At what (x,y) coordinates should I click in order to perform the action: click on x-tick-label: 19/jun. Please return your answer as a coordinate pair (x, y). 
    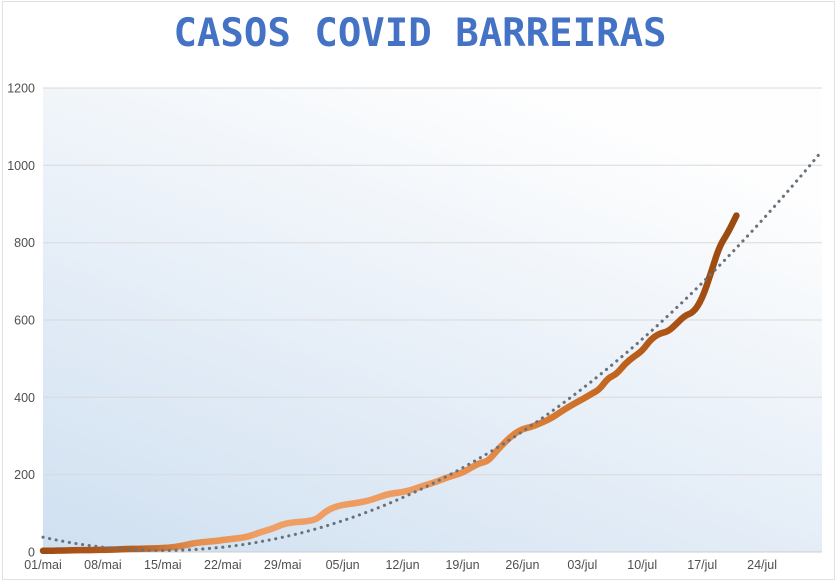
    Looking at the image, I should click on (462, 565).